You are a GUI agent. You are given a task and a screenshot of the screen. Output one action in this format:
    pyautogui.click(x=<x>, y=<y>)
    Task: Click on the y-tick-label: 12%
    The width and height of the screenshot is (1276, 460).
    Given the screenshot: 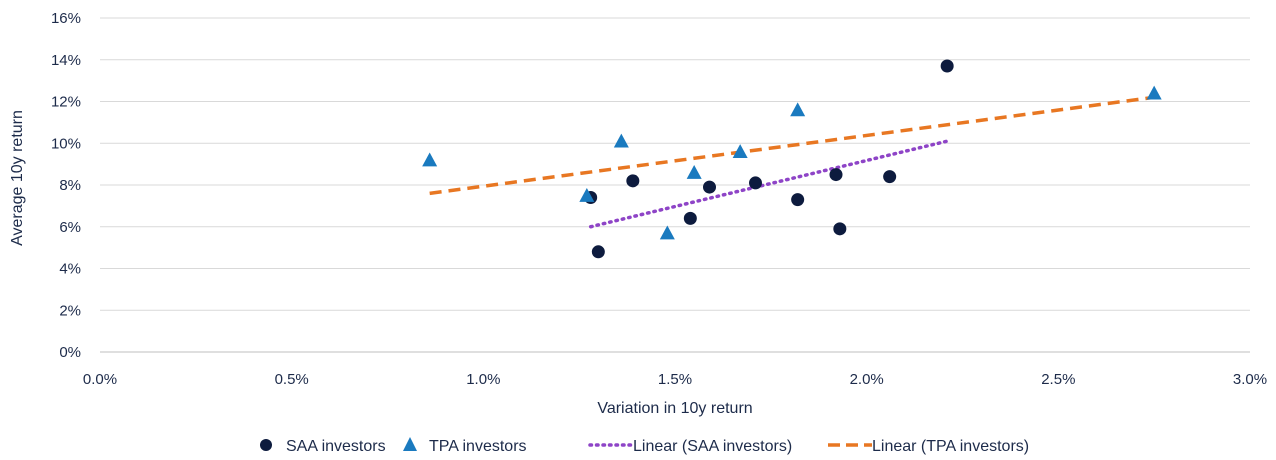 What is the action you would take?
    pyautogui.click(x=66, y=102)
    